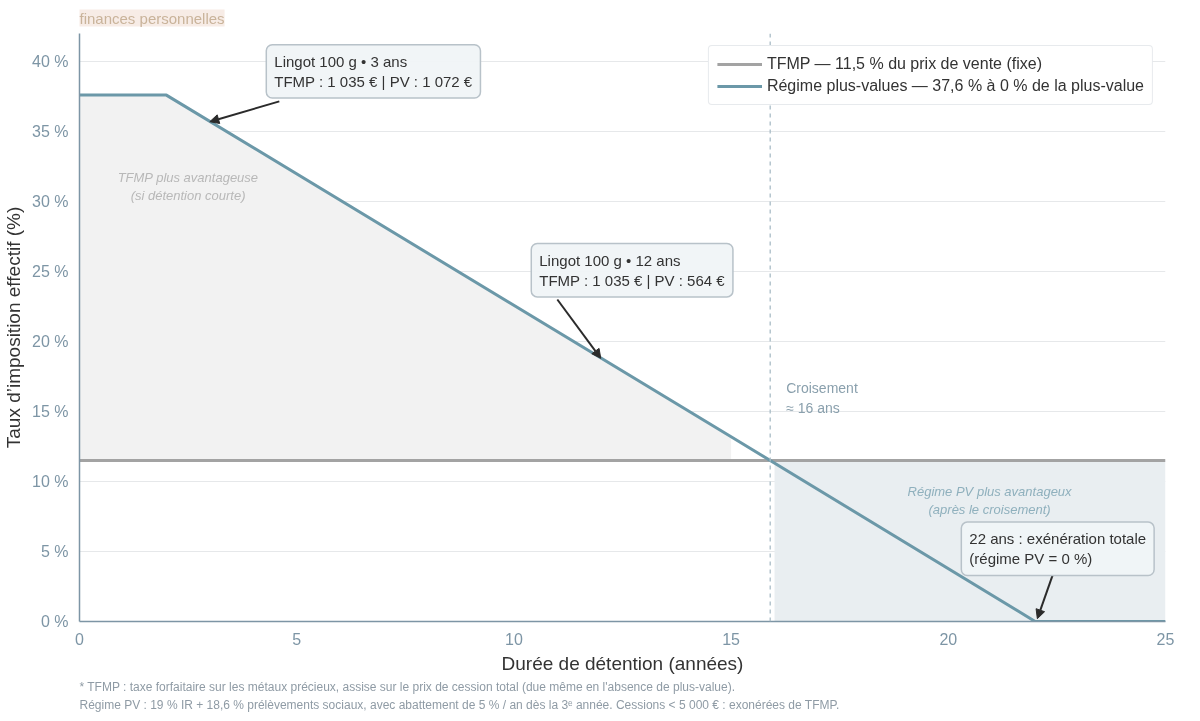 Image resolution: width=1200 pixels, height=721 pixels. Describe the element at coordinates (50, 271) in the screenshot. I see `y-tick-label: 25 %` at that location.